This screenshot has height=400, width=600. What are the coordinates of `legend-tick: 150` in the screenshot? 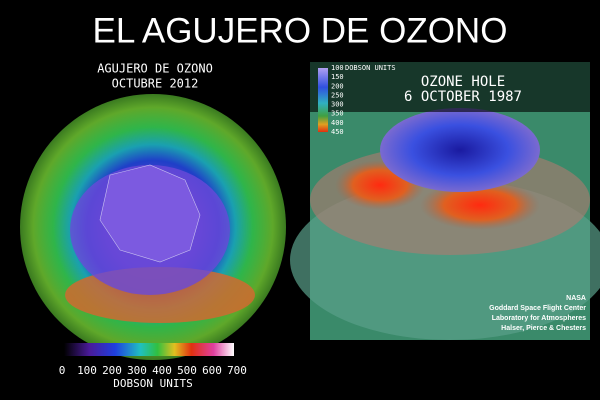 It's located at (337, 77).